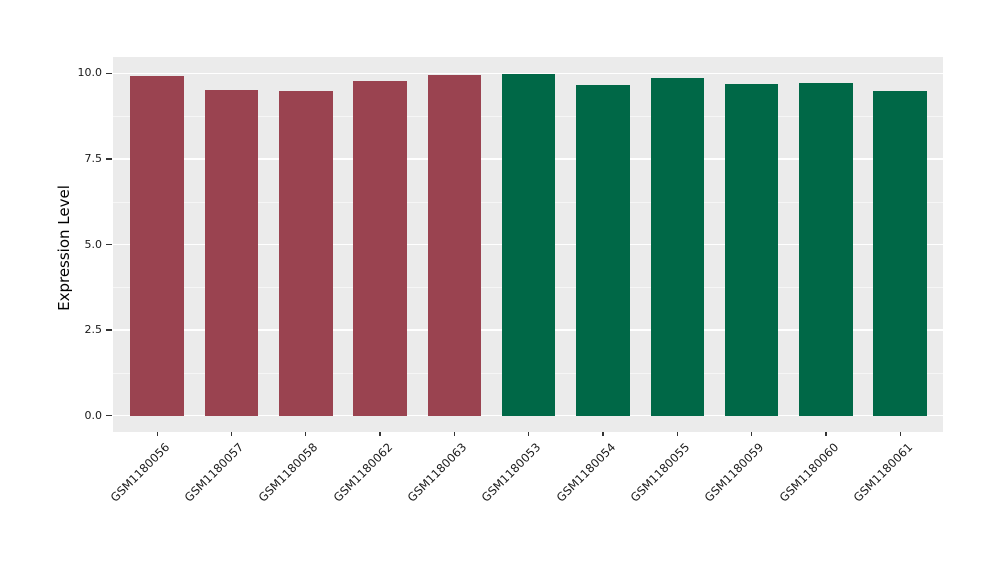 This screenshot has width=1000, height=580. I want to click on y-tick-label-2.5: 2.5, so click(93, 330).